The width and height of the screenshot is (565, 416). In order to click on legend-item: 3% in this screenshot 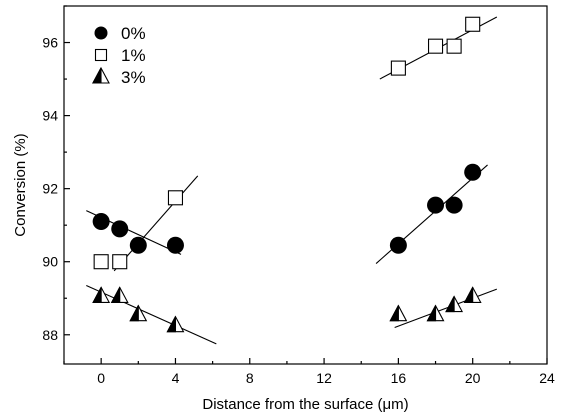, I will do `click(119, 76)`.